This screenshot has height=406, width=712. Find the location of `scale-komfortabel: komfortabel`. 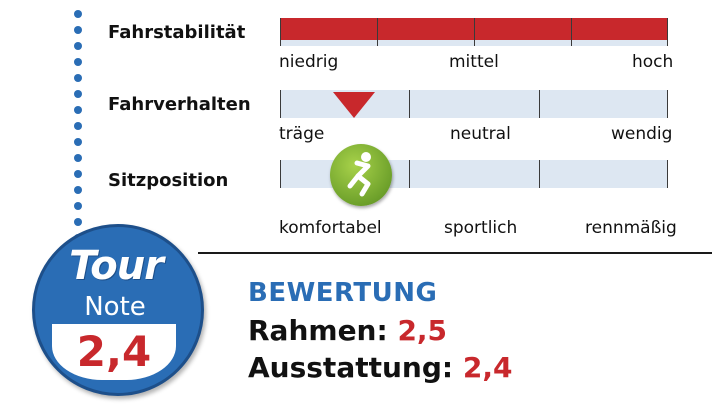

scale-komfortabel: komfortabel is located at coordinates (330, 228).